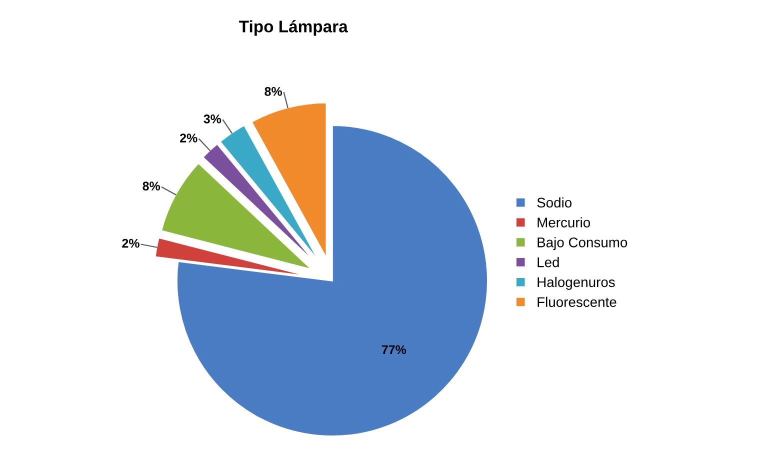  I want to click on legend-label: Fluorescente, so click(577, 302).